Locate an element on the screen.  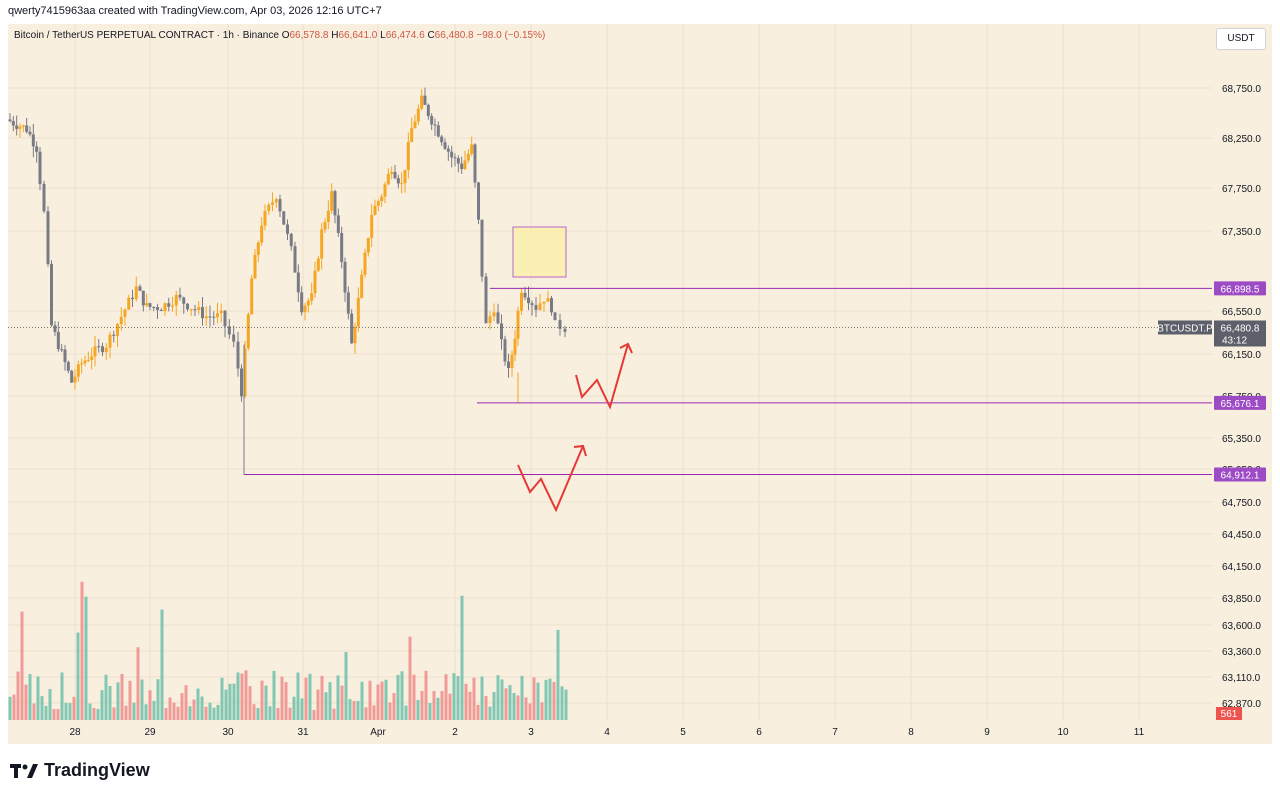
low-label: L is located at coordinates (383, 35).